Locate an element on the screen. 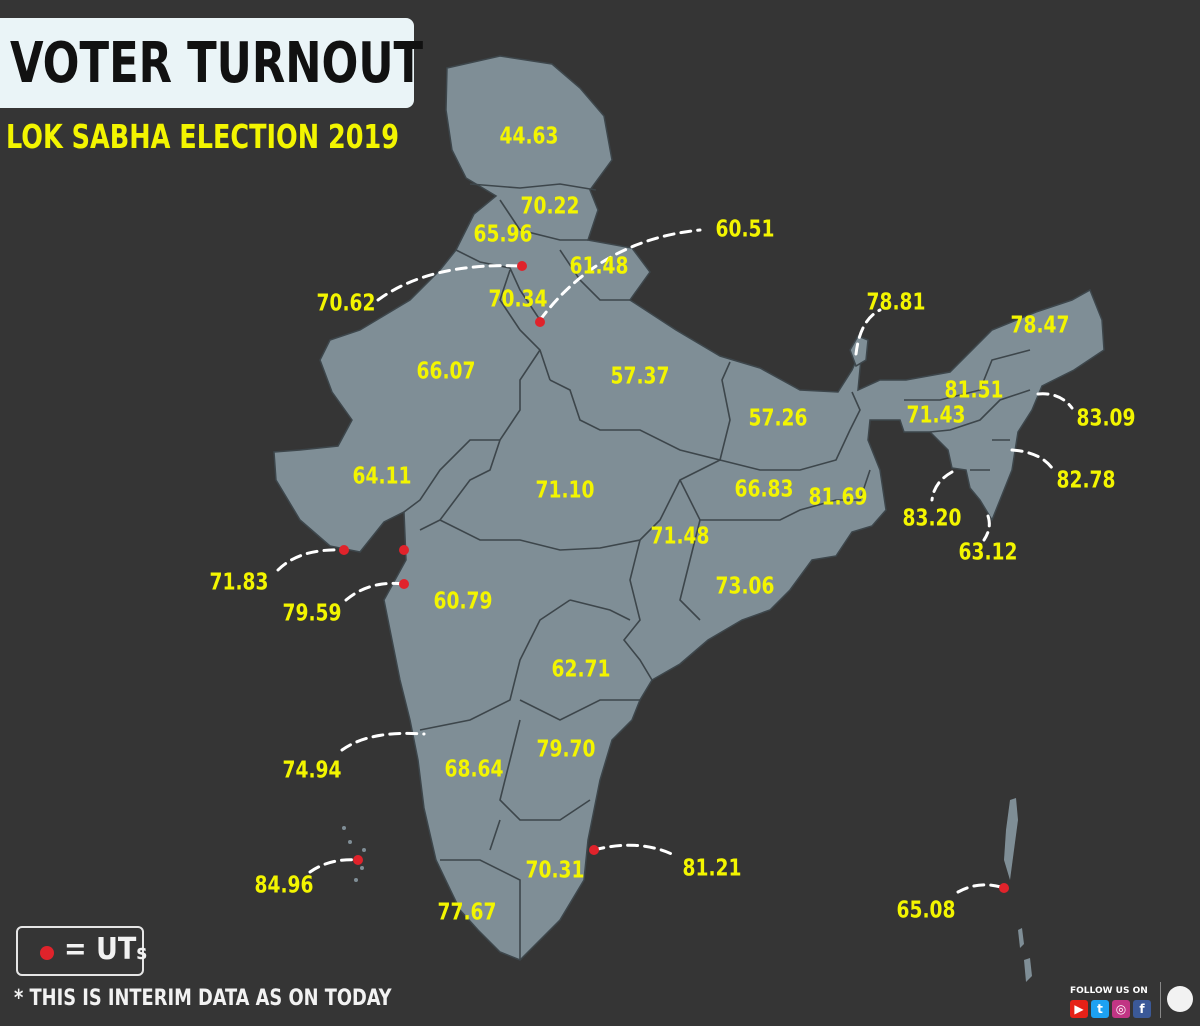 The image size is (1200, 1026). label-maharashtra: 60.79 is located at coordinates (463, 601).